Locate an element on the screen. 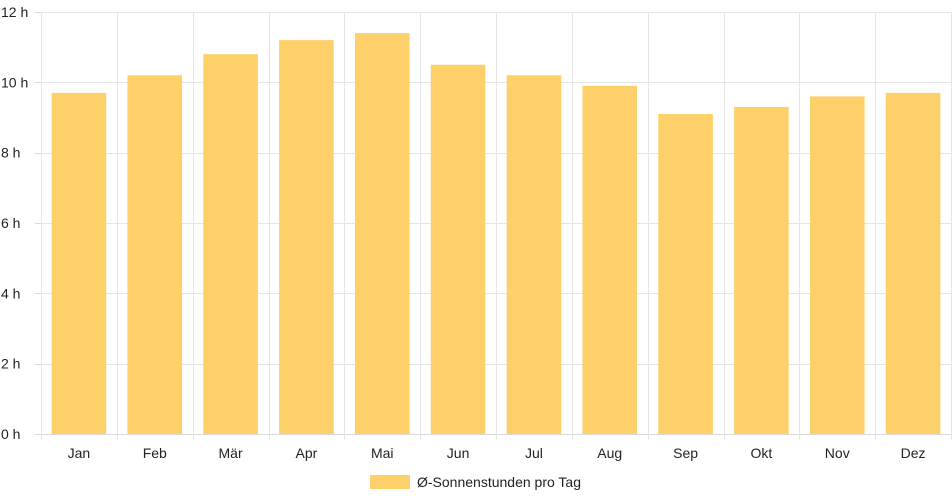  x-tick-label: Jan is located at coordinates (79, 453).